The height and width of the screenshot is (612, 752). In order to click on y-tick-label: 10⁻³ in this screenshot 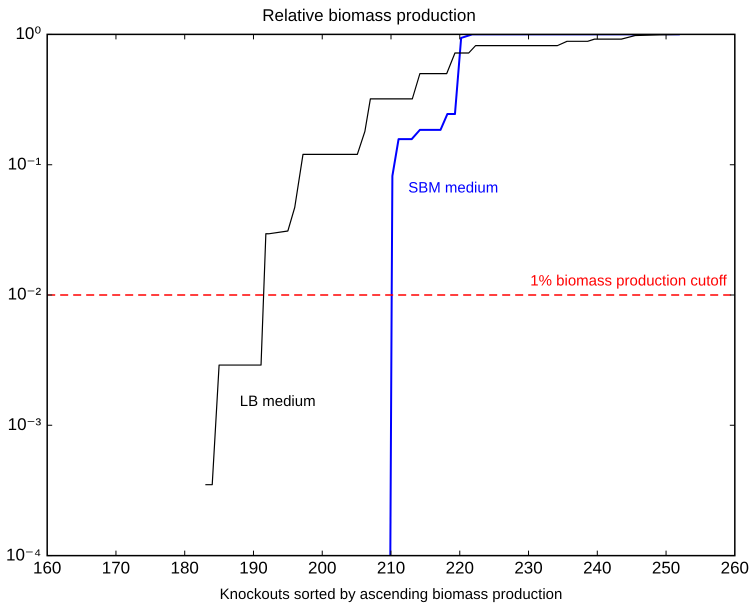, I will do `click(25, 424)`.